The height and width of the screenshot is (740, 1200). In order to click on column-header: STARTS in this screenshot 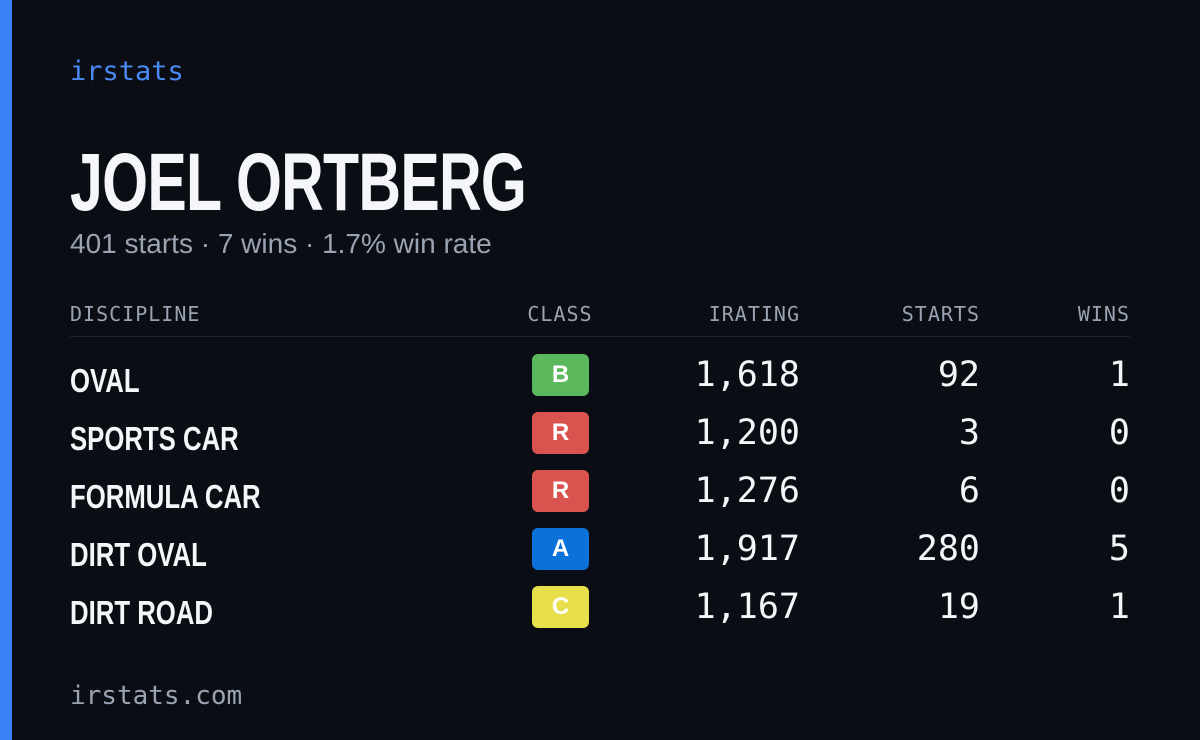, I will do `click(940, 314)`.